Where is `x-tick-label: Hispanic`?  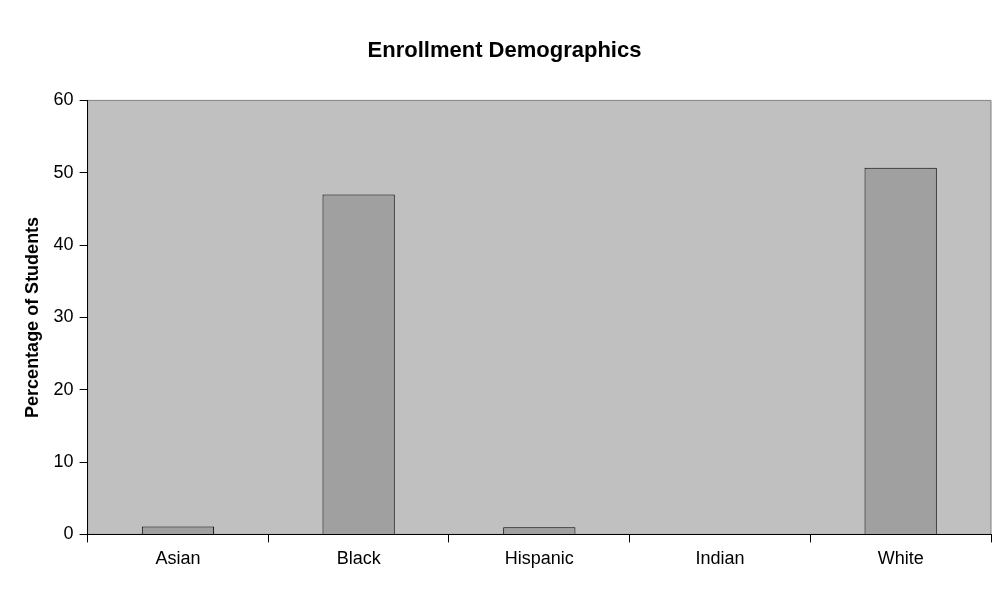 x-tick-label: Hispanic is located at coordinates (539, 558).